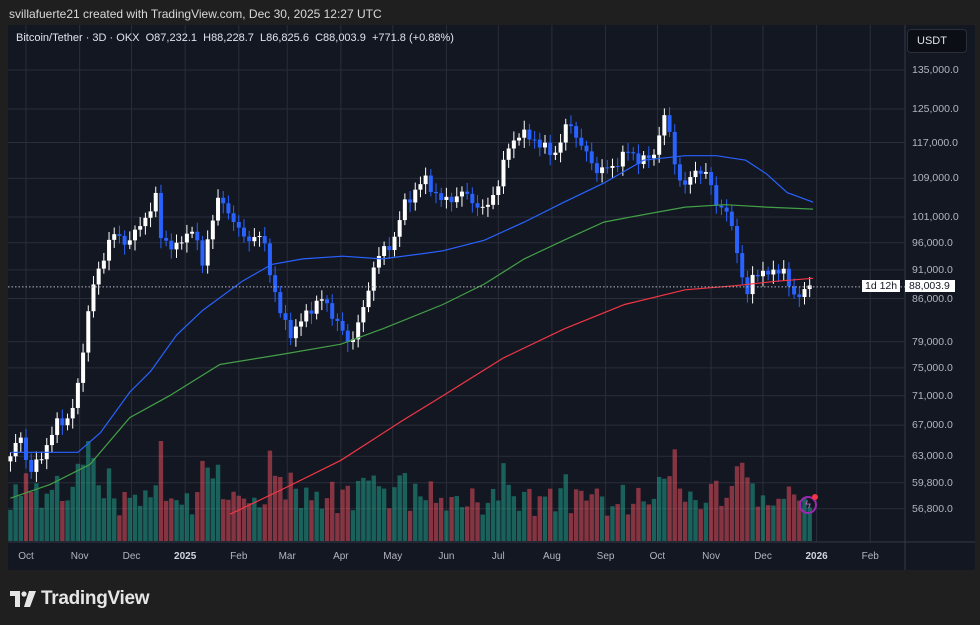 Image resolution: width=980 pixels, height=625 pixels. Describe the element at coordinates (26, 556) in the screenshot. I see `time-tick: Oct` at that location.